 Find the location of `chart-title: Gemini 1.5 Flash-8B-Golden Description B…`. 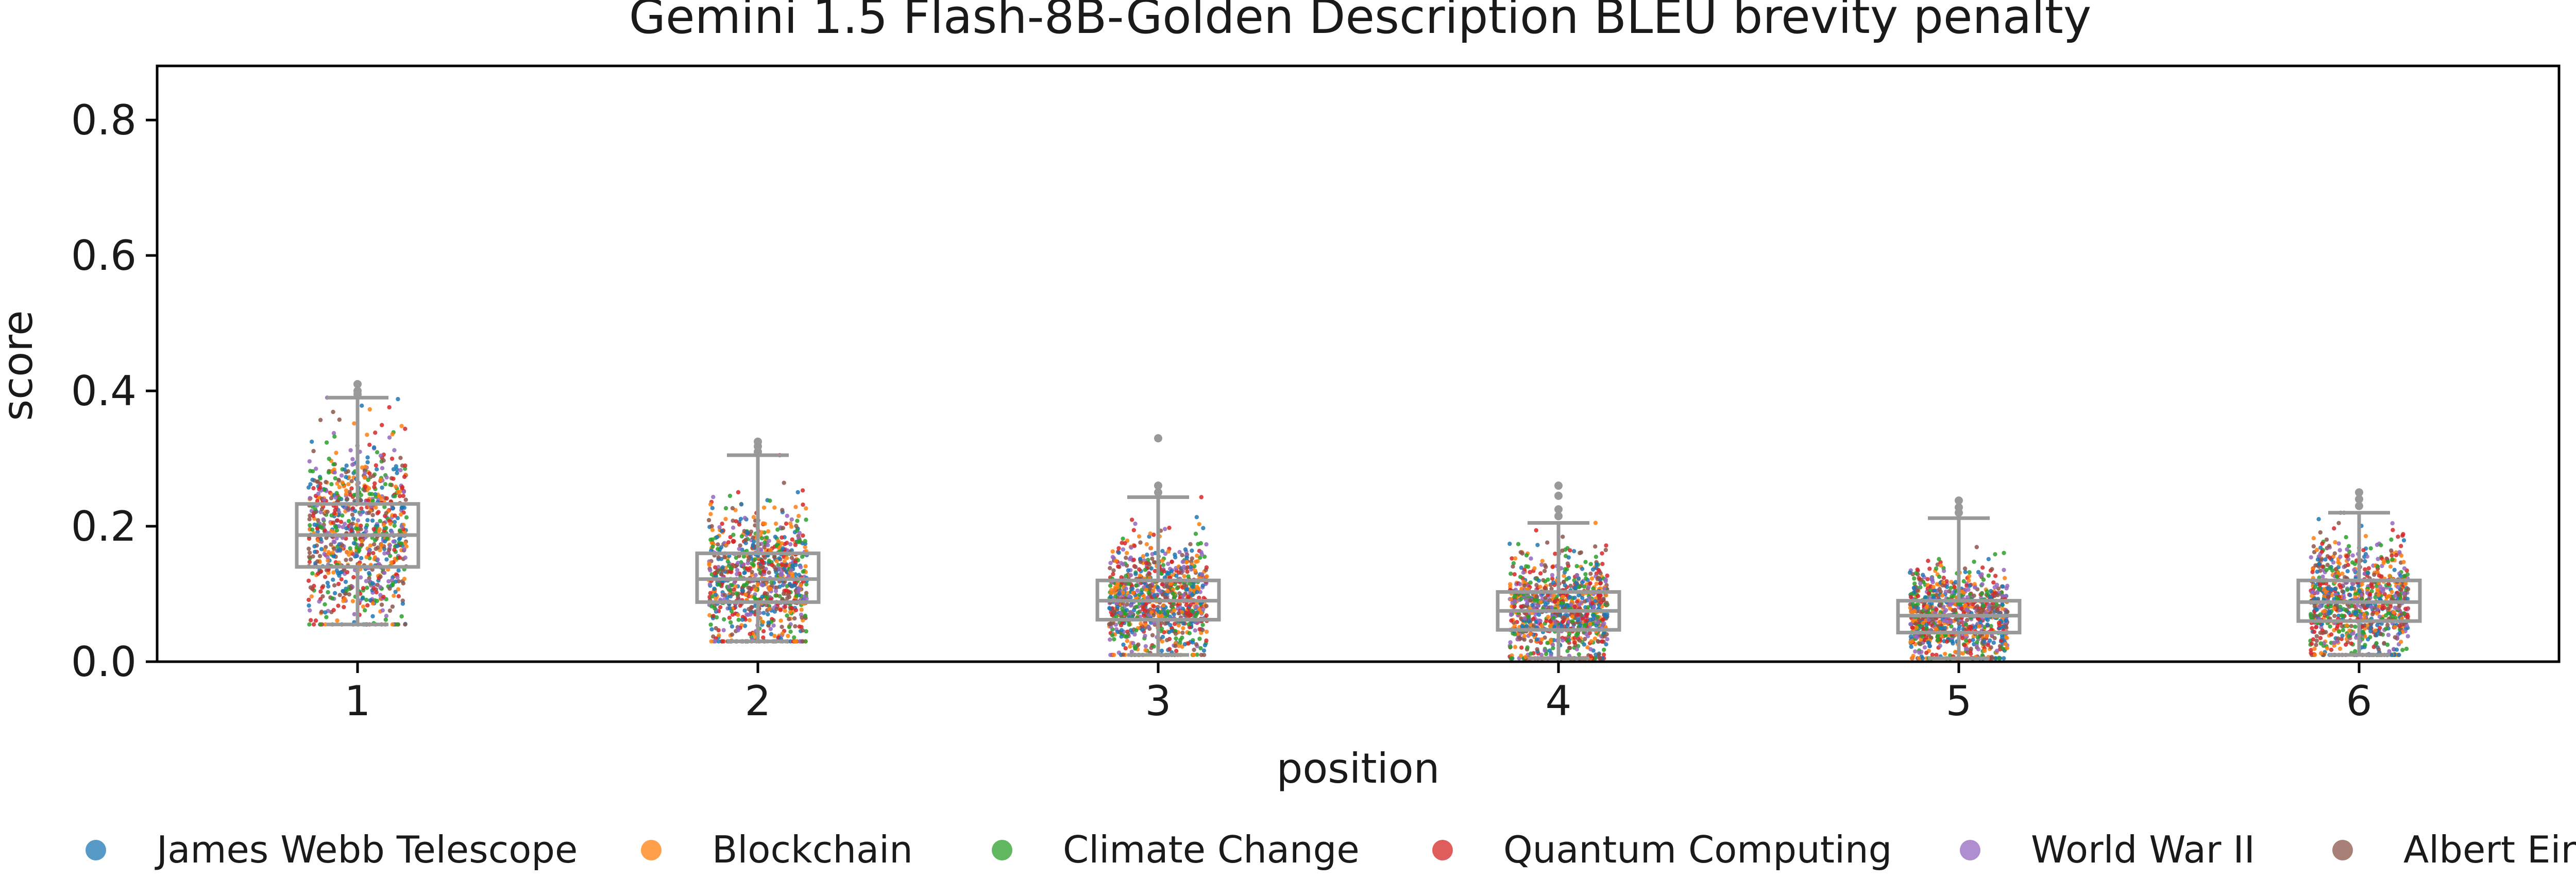

chart-title: Gemini 1.5 Flash-8B-Golden Description B… is located at coordinates (1360, 22).